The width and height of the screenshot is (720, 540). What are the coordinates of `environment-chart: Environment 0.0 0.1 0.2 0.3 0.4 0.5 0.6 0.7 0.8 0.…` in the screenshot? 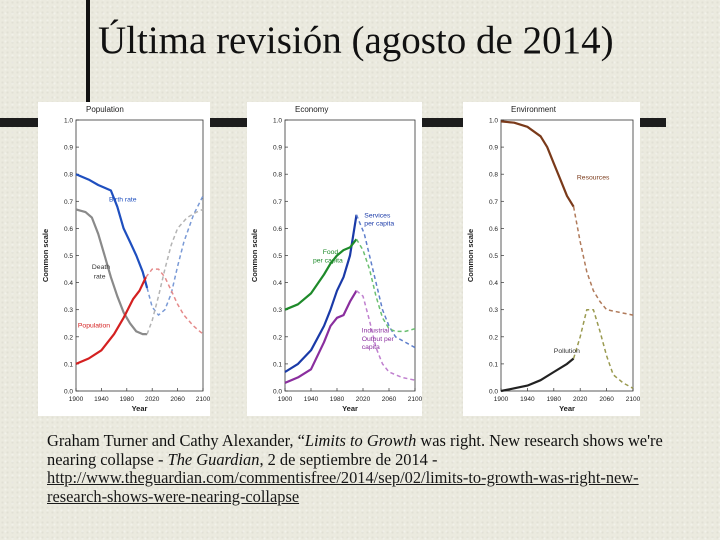 It's located at (553, 259).